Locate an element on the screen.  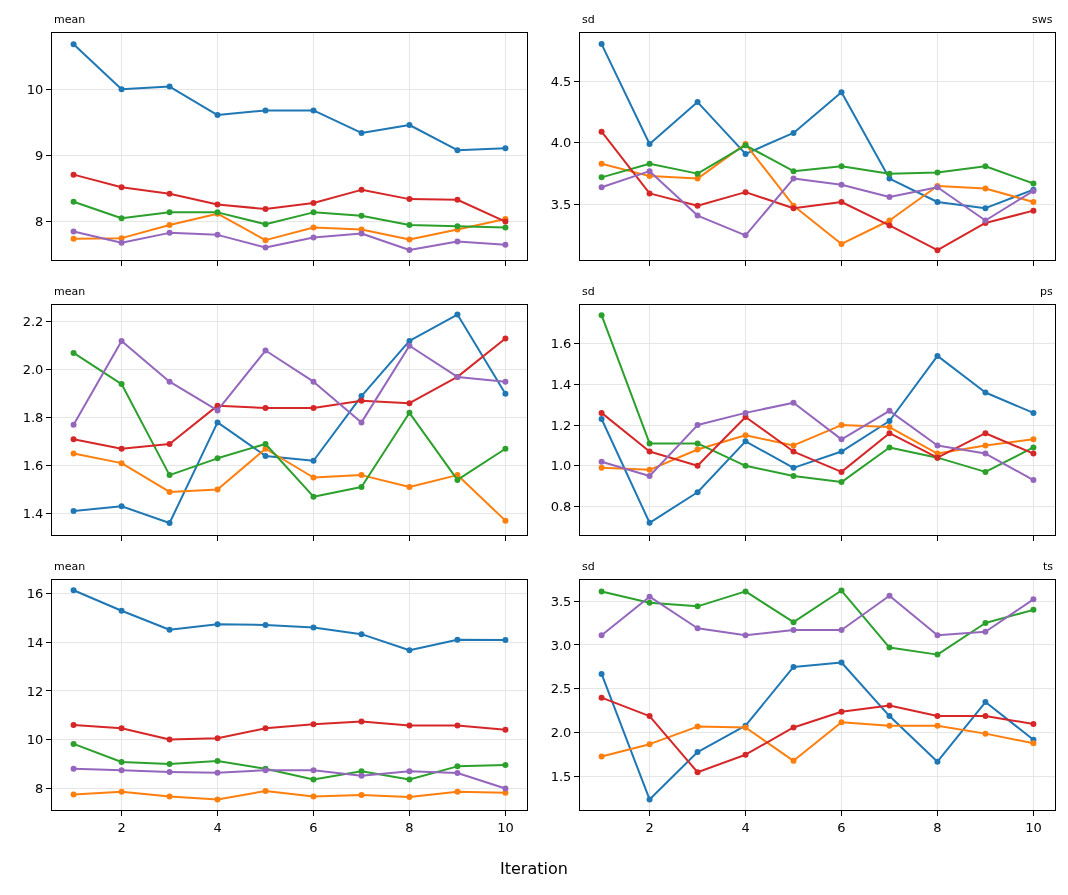
x-axis-title: Iteration is located at coordinates (534, 868).